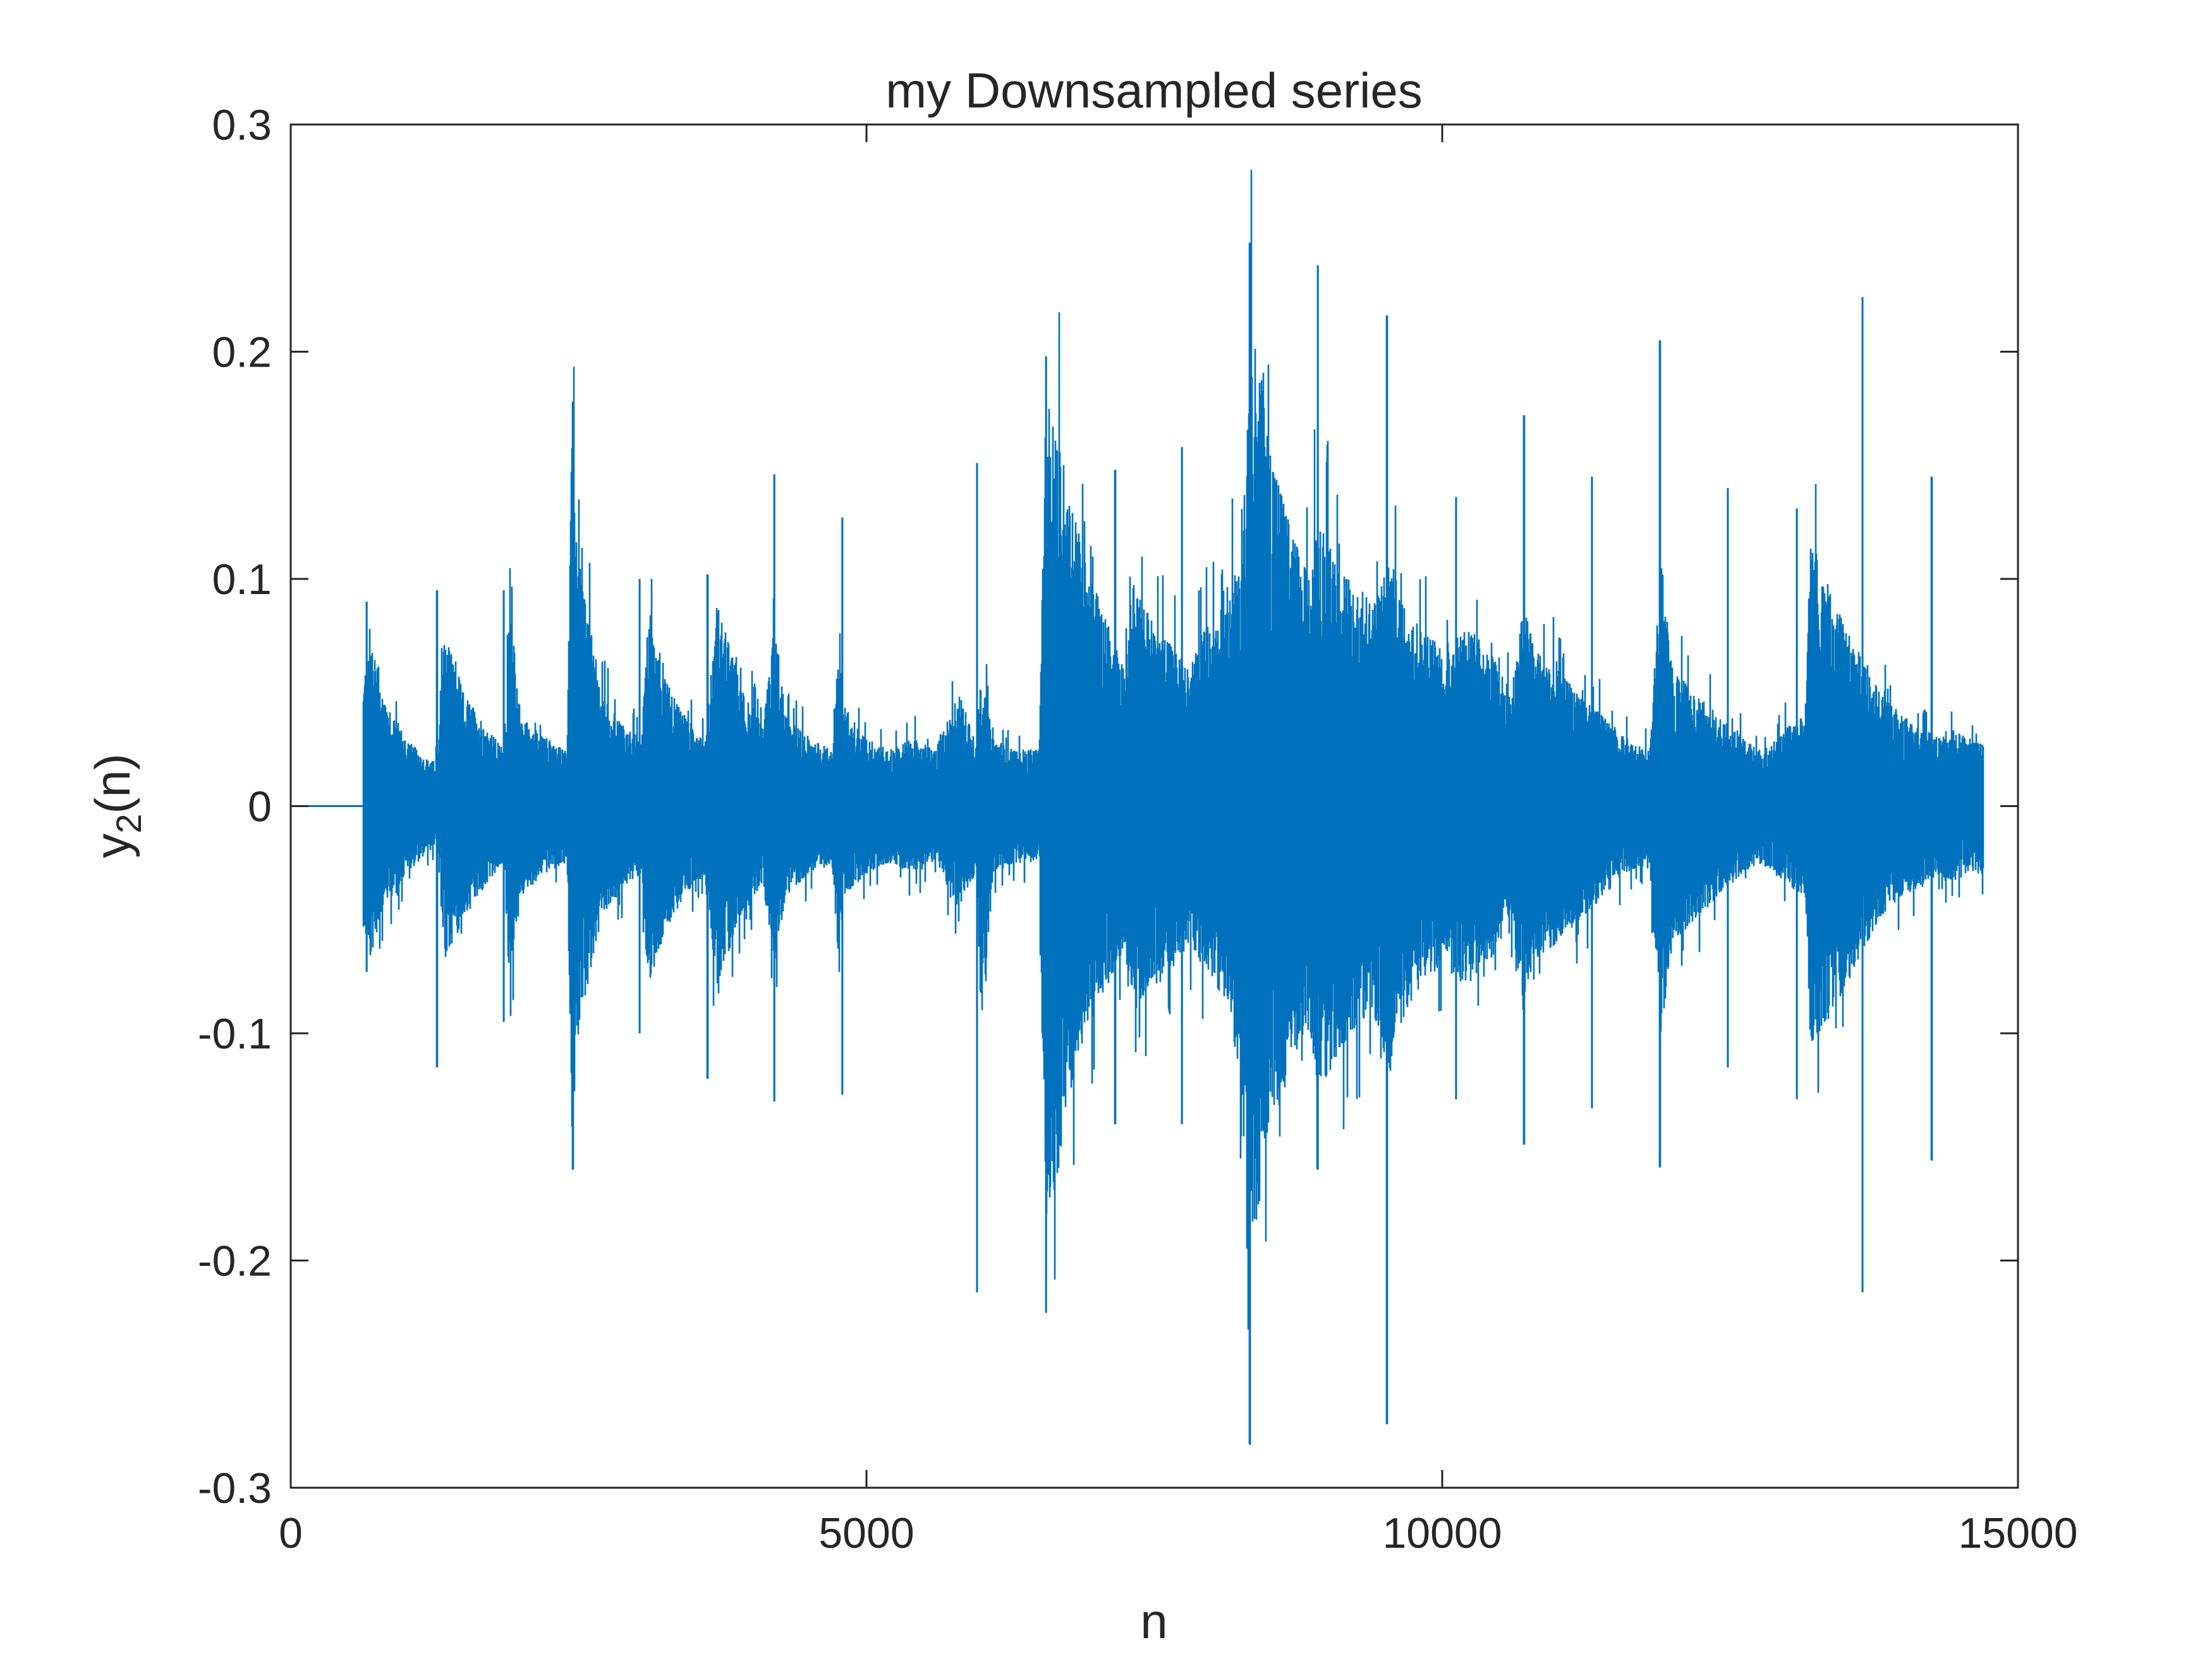 This screenshot has width=2212, height=1659. I want to click on y-axis-label: y2(n), so click(117, 805).